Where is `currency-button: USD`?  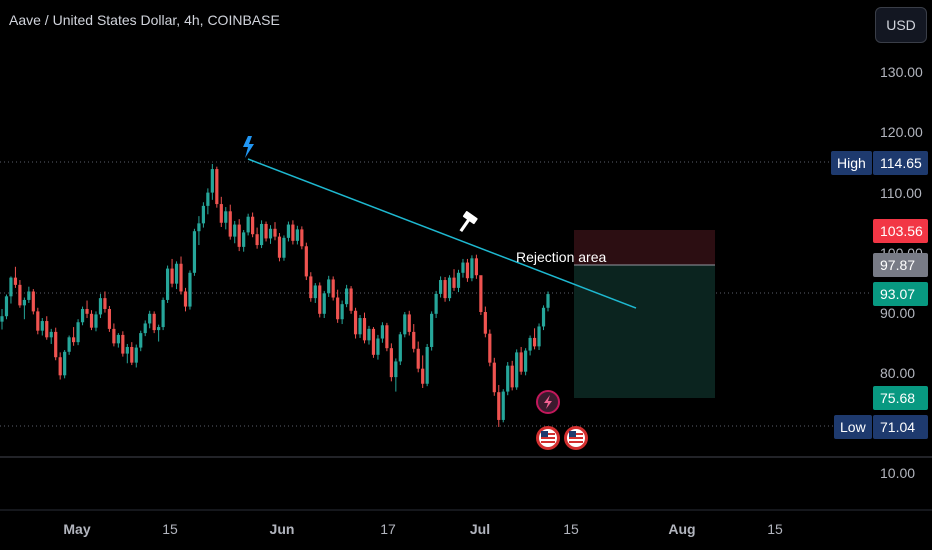 currency-button: USD is located at coordinates (901, 25).